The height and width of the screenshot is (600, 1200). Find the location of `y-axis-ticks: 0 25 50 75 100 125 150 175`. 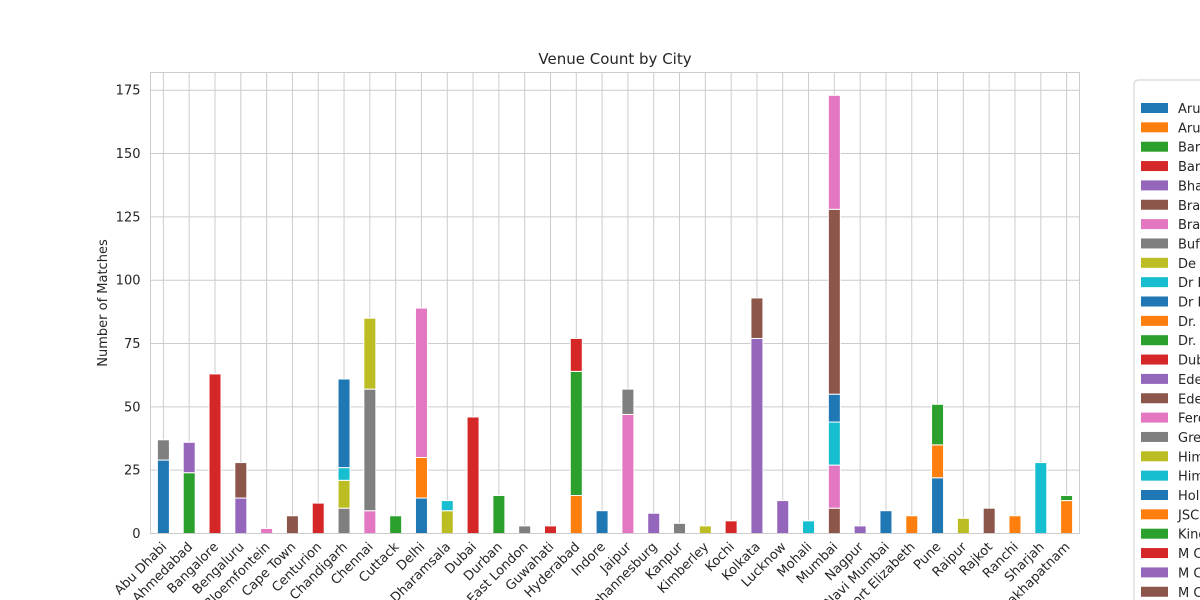

y-axis-ticks: 0 25 50 75 100 125 150 175 is located at coordinates (128, 313).